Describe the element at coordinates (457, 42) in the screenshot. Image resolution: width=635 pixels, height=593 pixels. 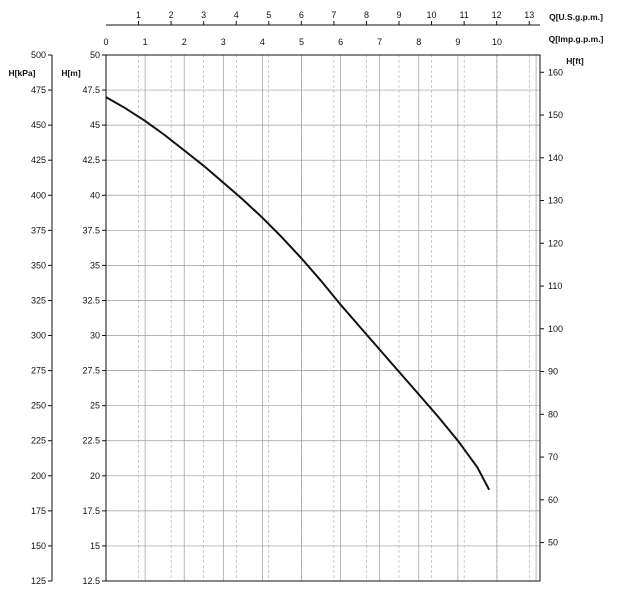
I see `impgpm-tick-label: 9` at that location.